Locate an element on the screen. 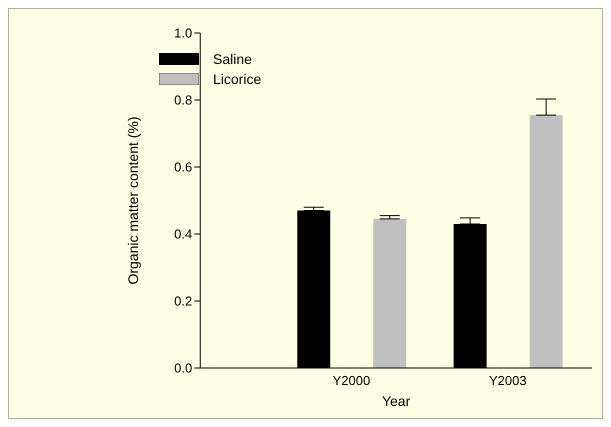 This screenshot has width=611, height=427. x-axis-title: Year is located at coordinates (396, 401).